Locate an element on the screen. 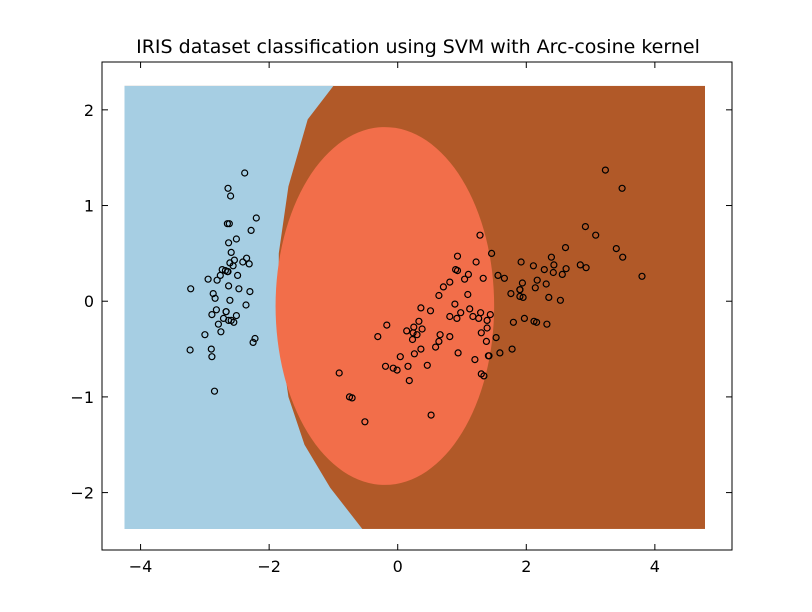 This screenshot has width=812, height=612. x-tick-label: −2 is located at coordinates (269, 566).